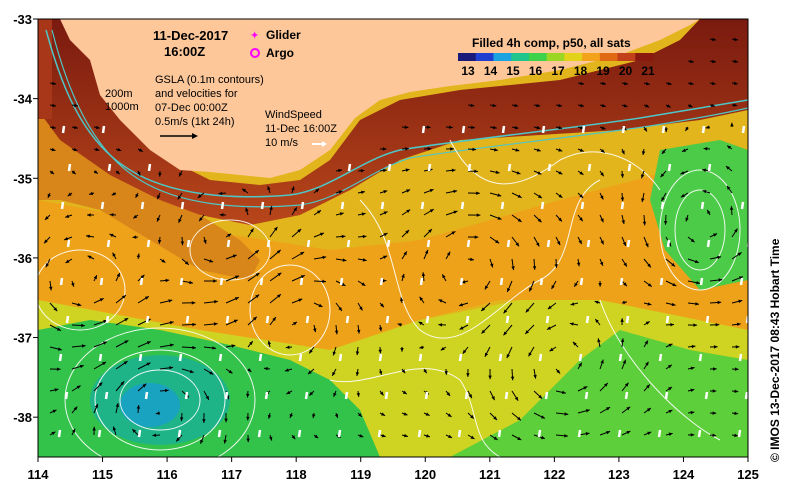  I want to click on x-tick-label: 115, so click(102, 474).